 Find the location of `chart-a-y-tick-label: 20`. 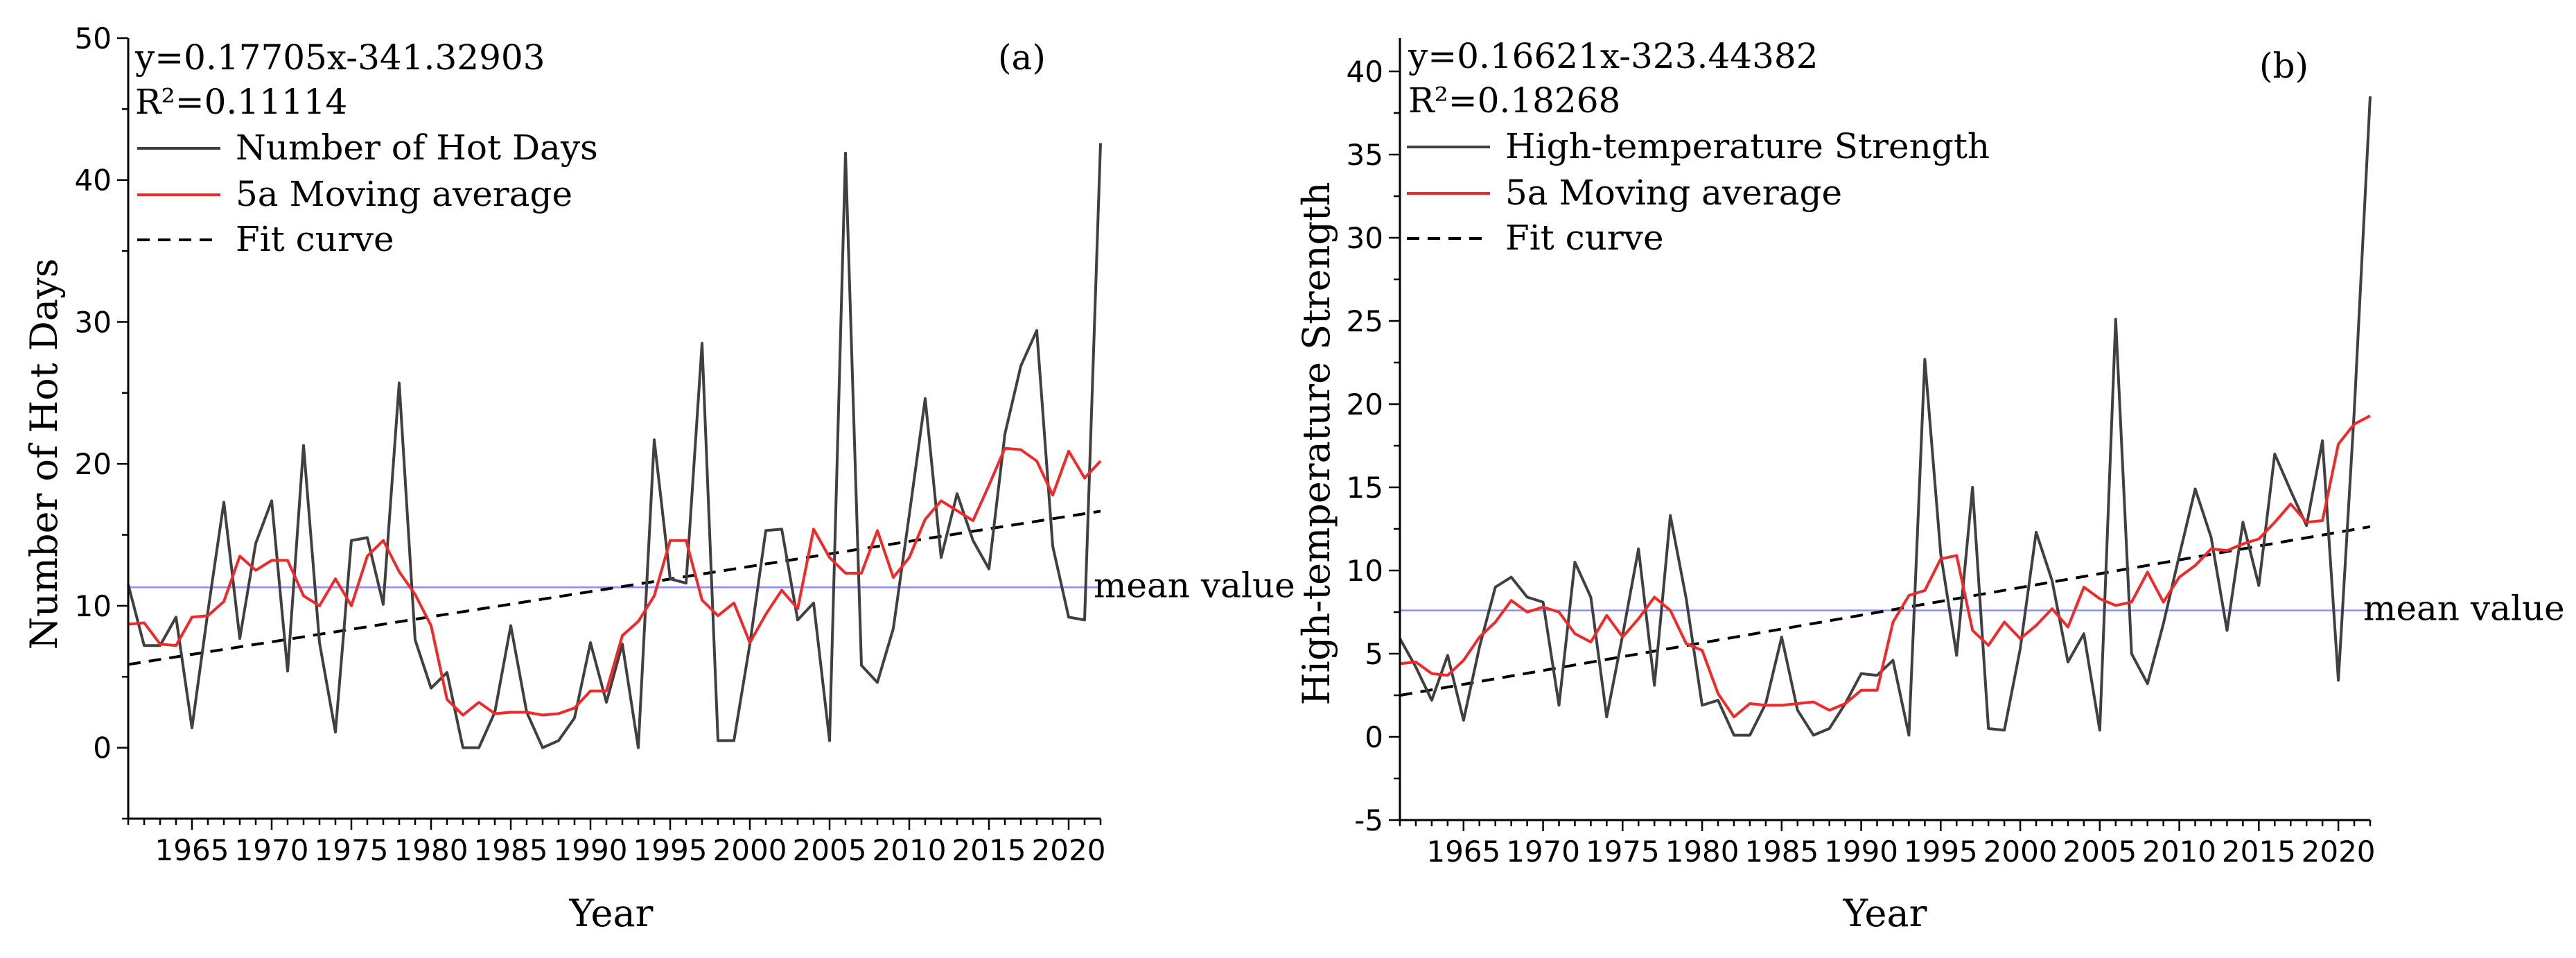

chart-a-y-tick-label: 20 is located at coordinates (93, 464).